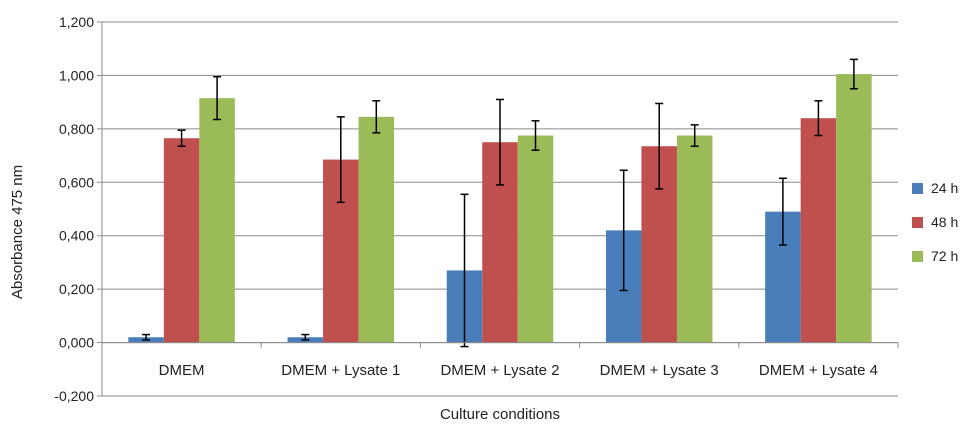 The width and height of the screenshot is (970, 431). I want to click on legend: 24 h 48 h 72 h, so click(935, 222).